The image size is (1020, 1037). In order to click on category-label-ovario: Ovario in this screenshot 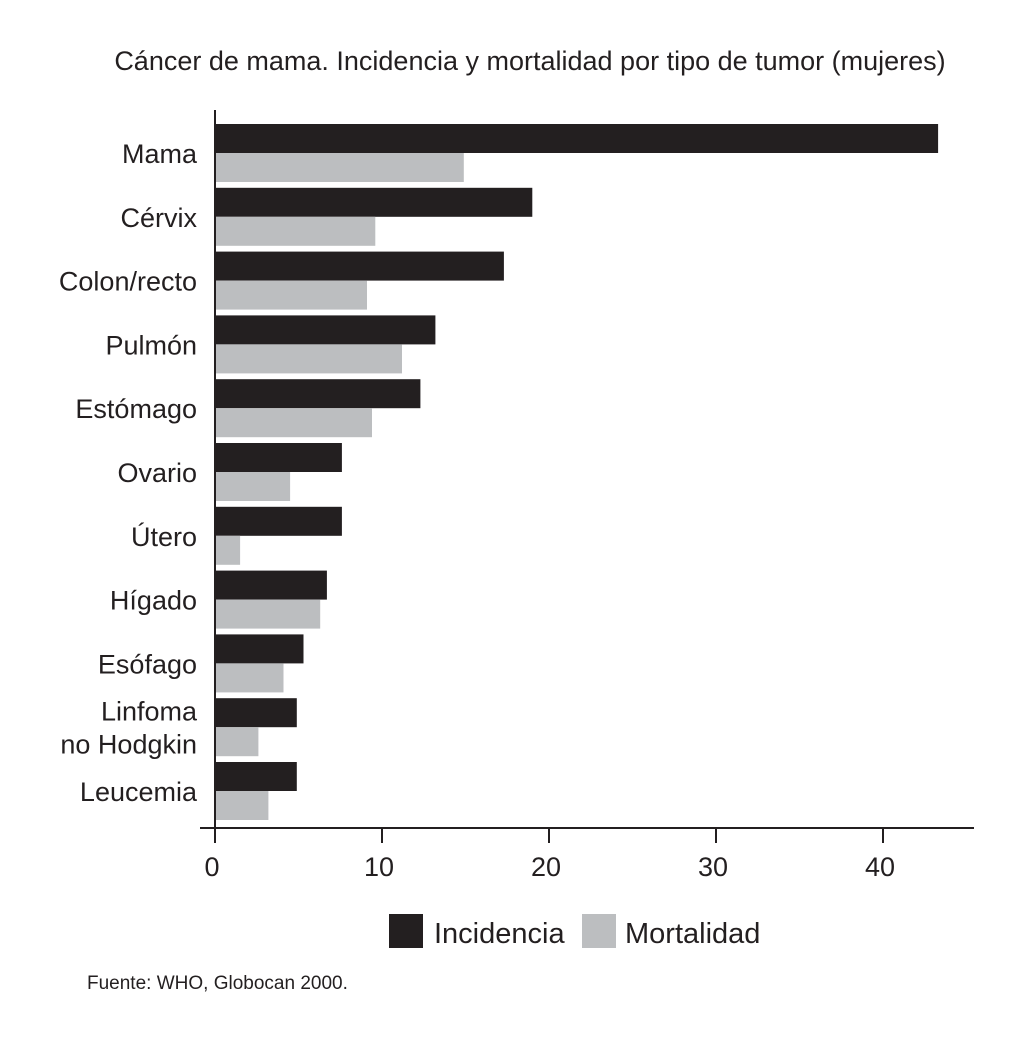, I will do `click(157, 473)`.